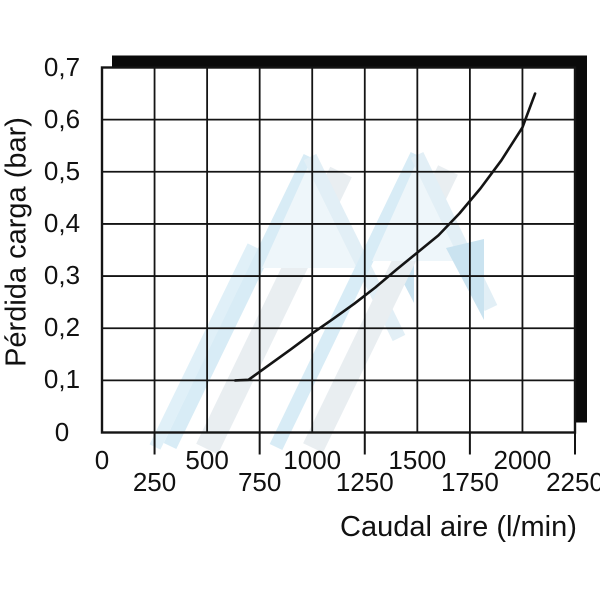 This screenshot has height=600, width=600. Describe the element at coordinates (349, 61) in the screenshot. I see `frame-shadow-top` at that location.